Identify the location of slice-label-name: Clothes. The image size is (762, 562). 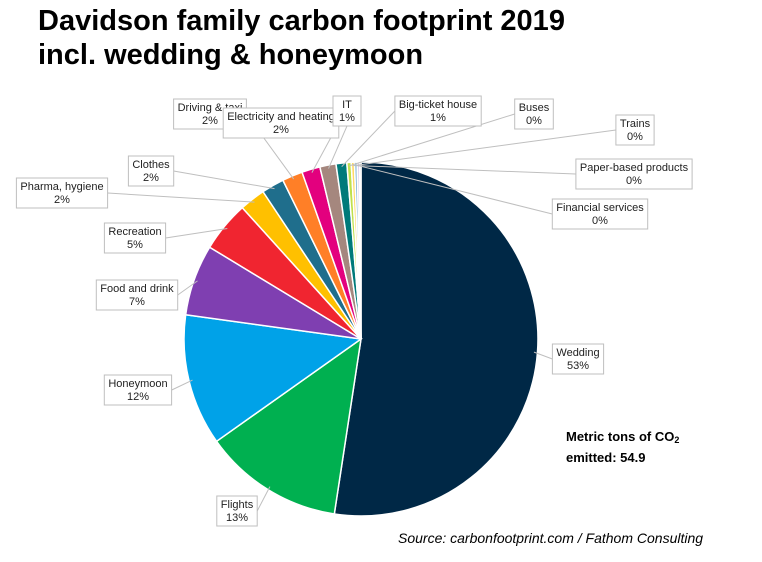
(151, 165).